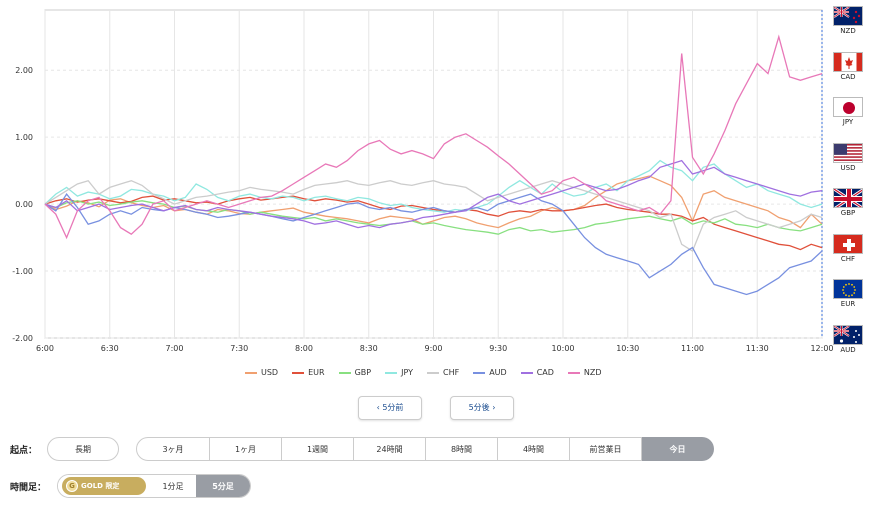 The width and height of the screenshot is (876, 508). What do you see at coordinates (110, 348) in the screenshot?
I see `x-tick-label: 6:30` at bounding box center [110, 348].